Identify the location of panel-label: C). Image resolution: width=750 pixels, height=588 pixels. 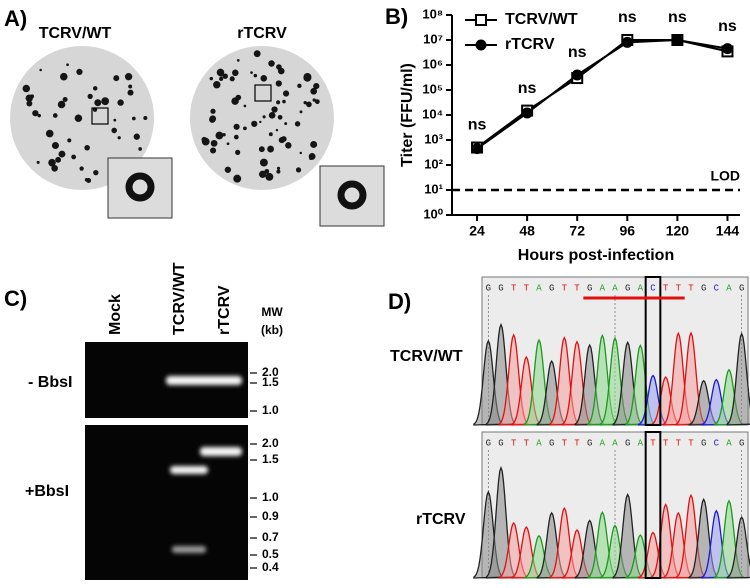
(15, 298).